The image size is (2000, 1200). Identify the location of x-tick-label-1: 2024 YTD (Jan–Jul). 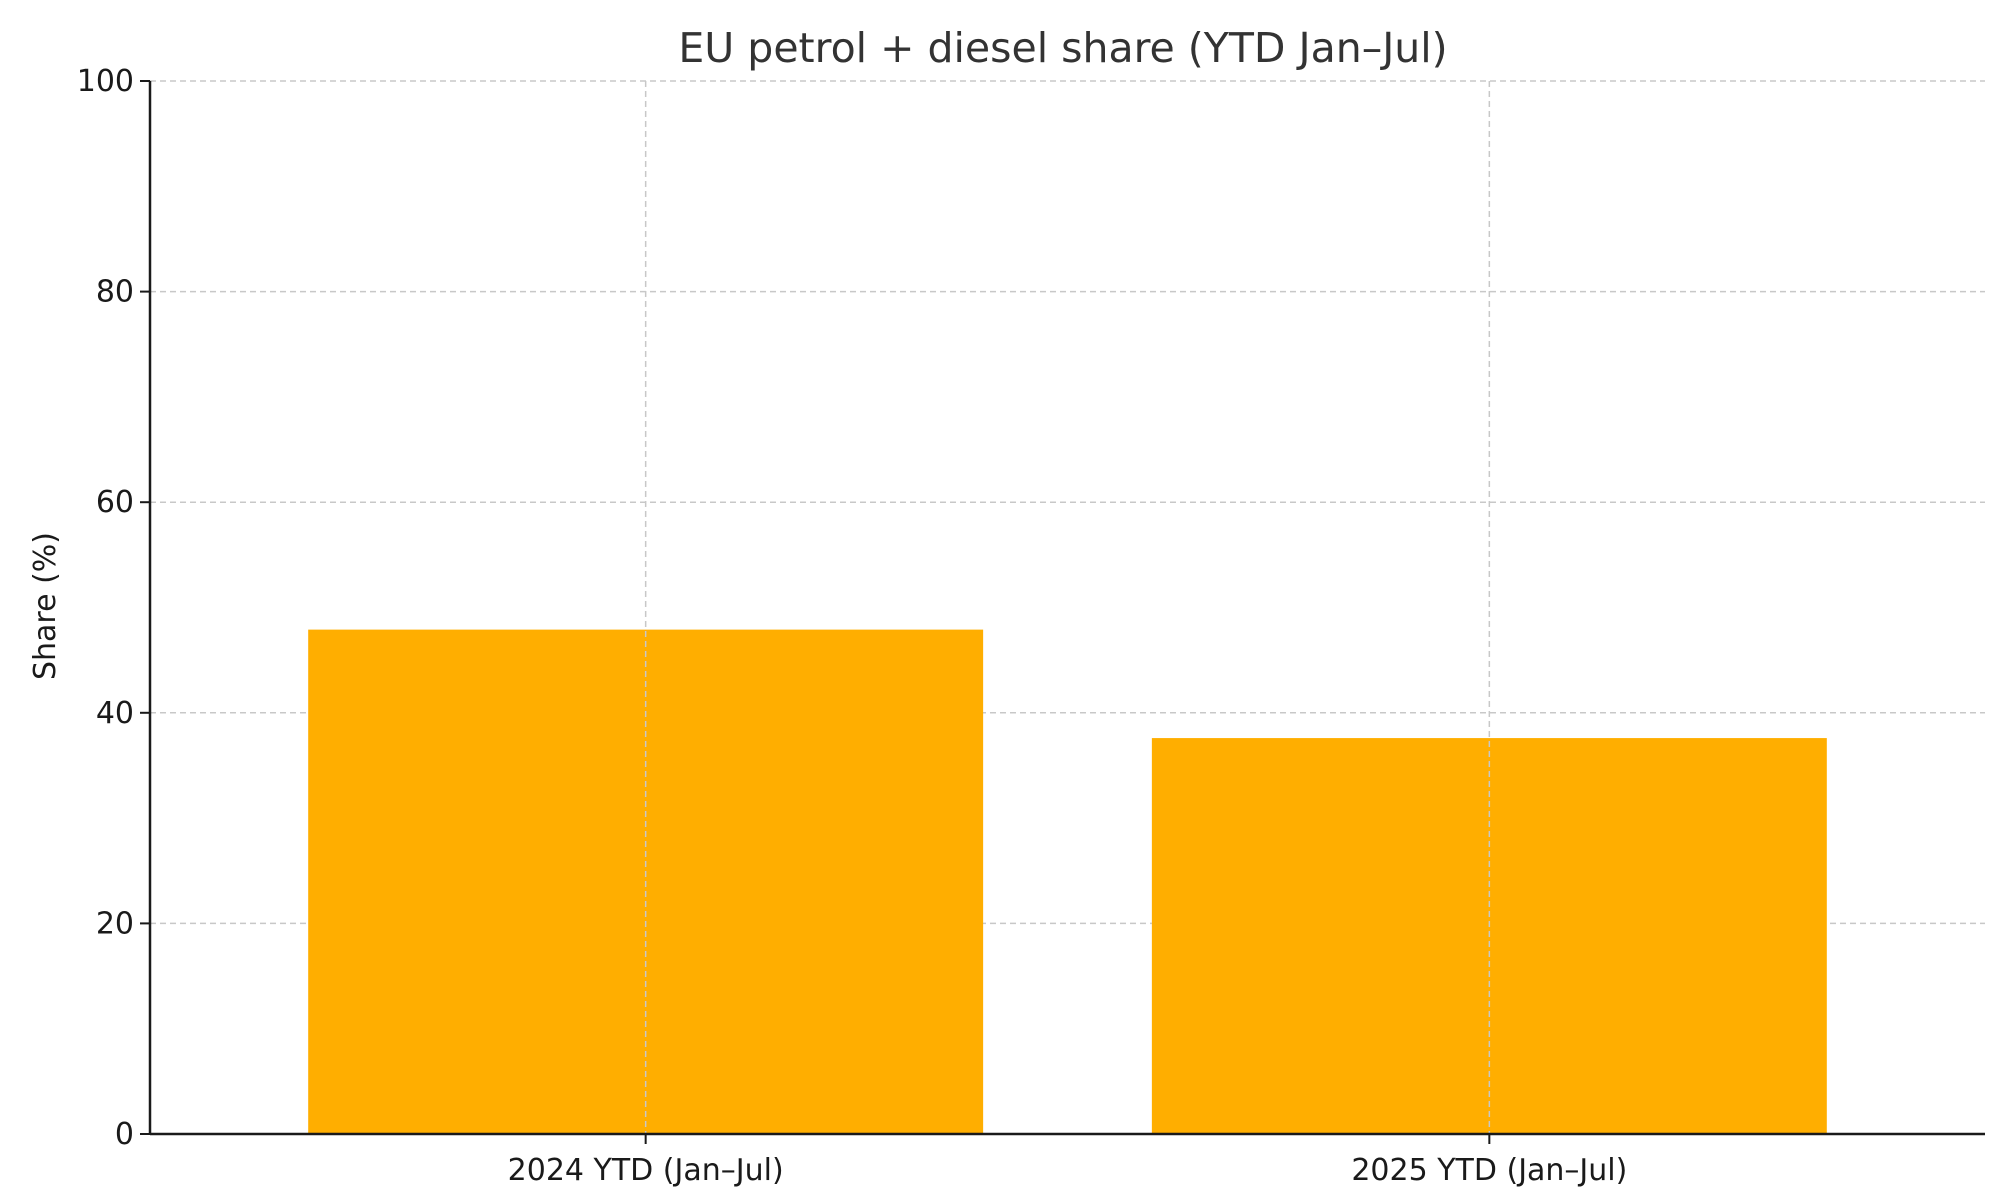
(646, 1170).